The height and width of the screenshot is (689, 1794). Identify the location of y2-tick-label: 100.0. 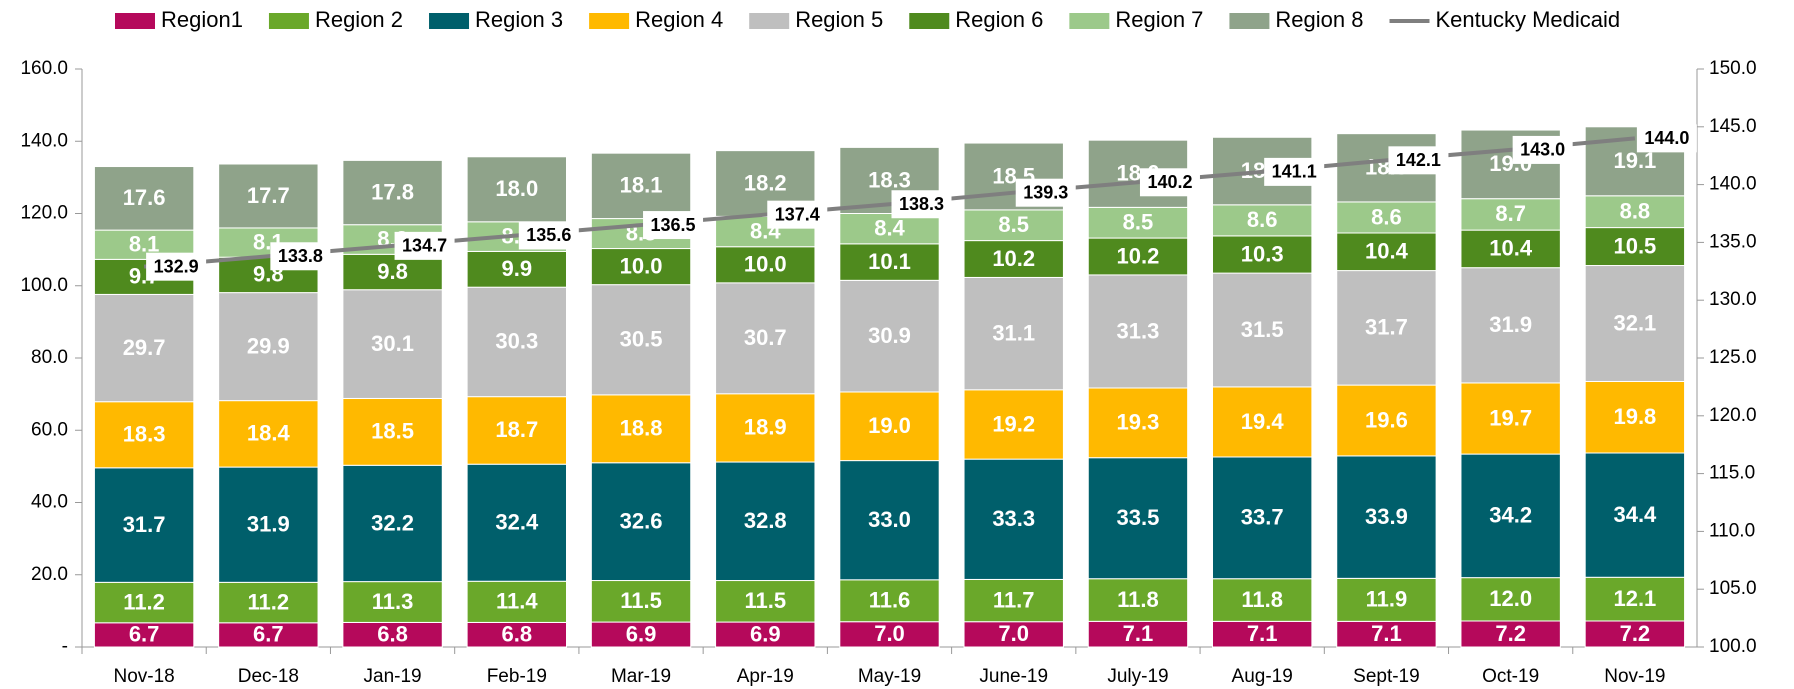
(1733, 646).